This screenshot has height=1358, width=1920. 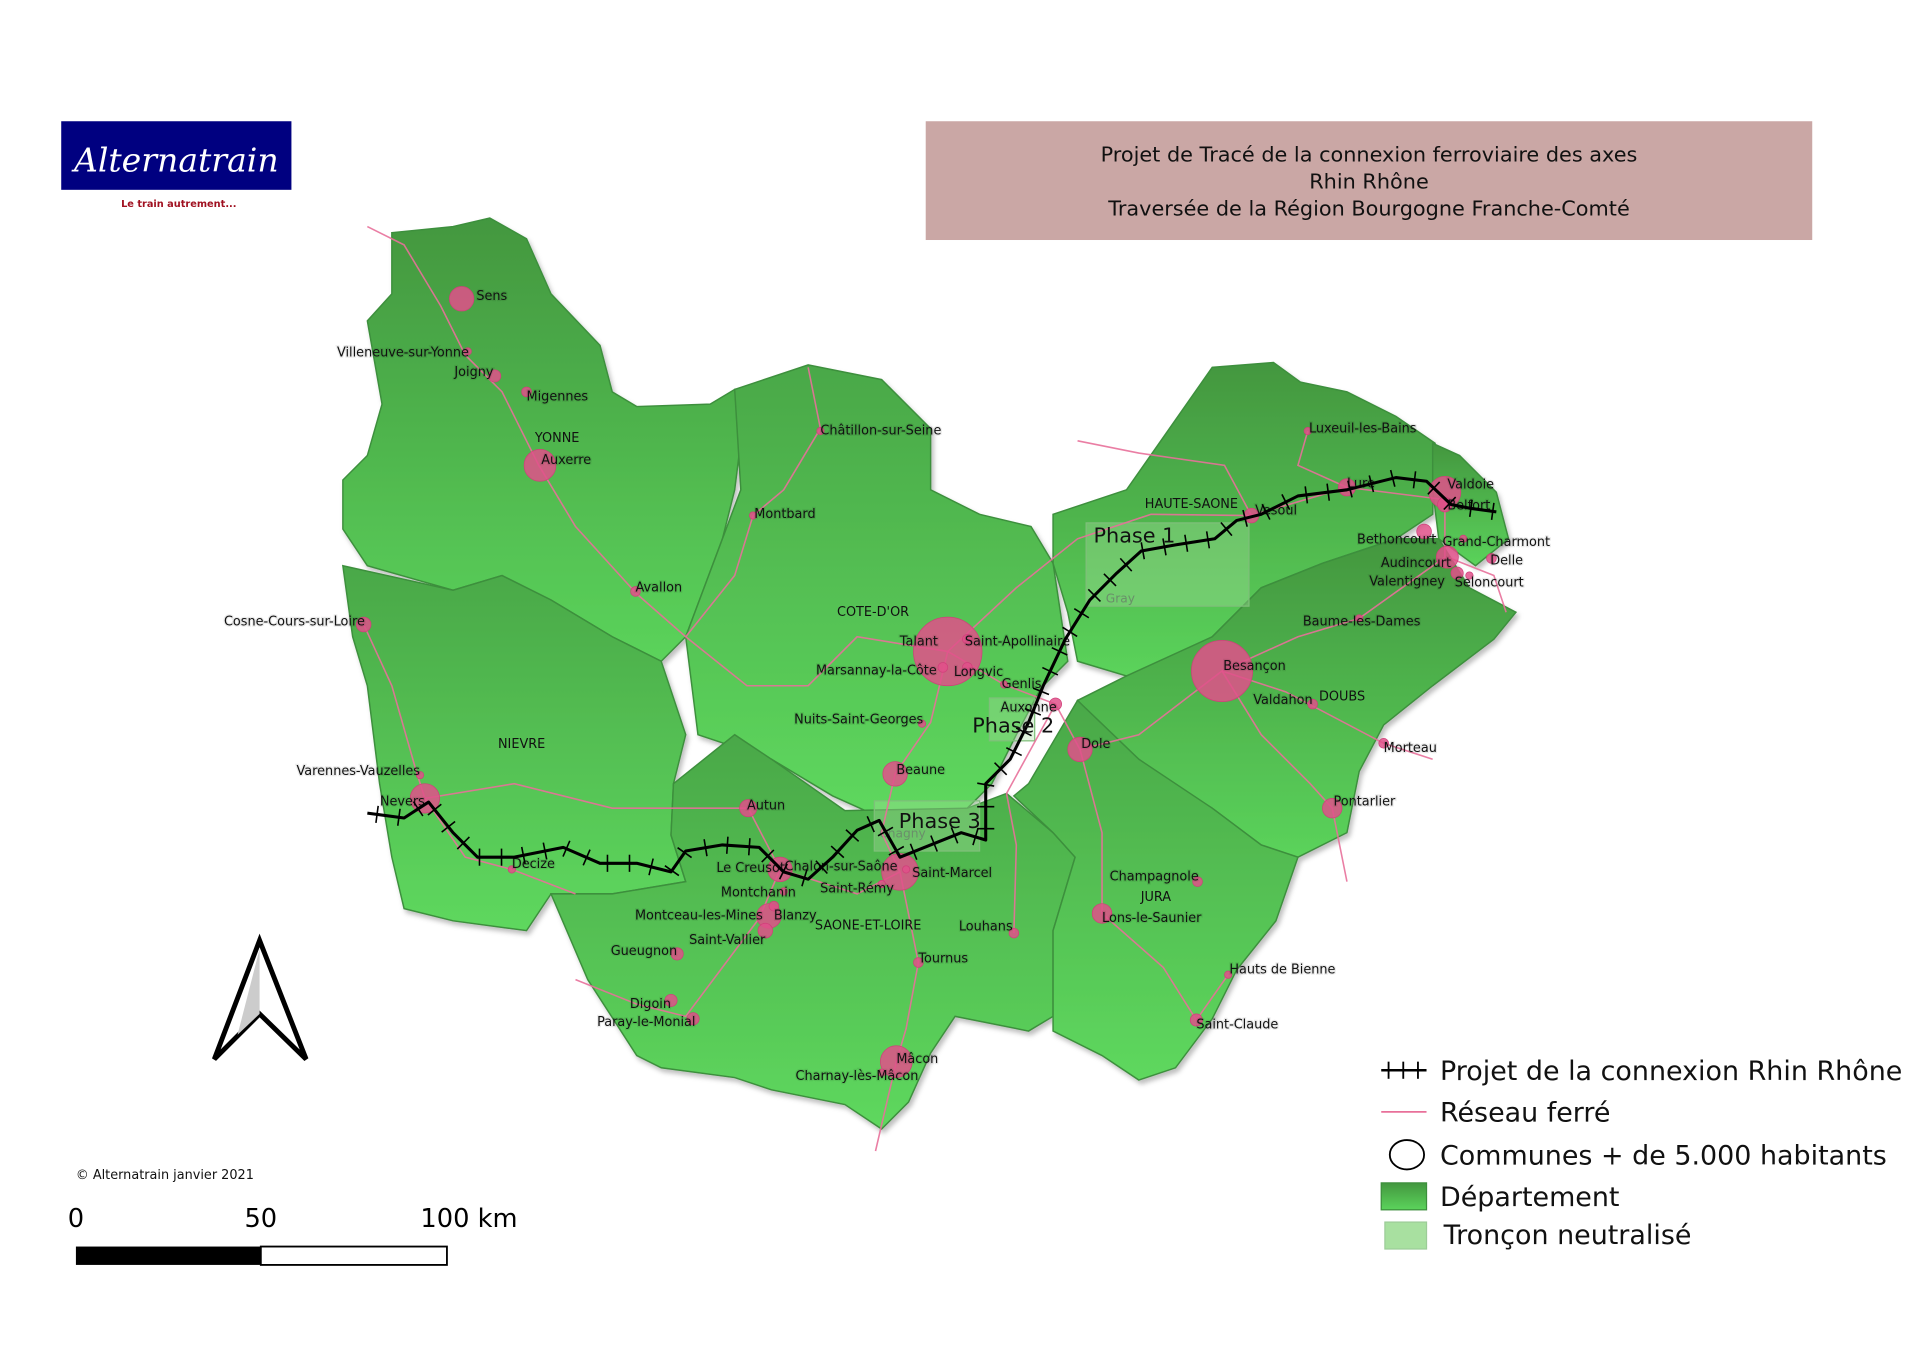 I want to click on department-cote-dor, so click(x=876, y=591).